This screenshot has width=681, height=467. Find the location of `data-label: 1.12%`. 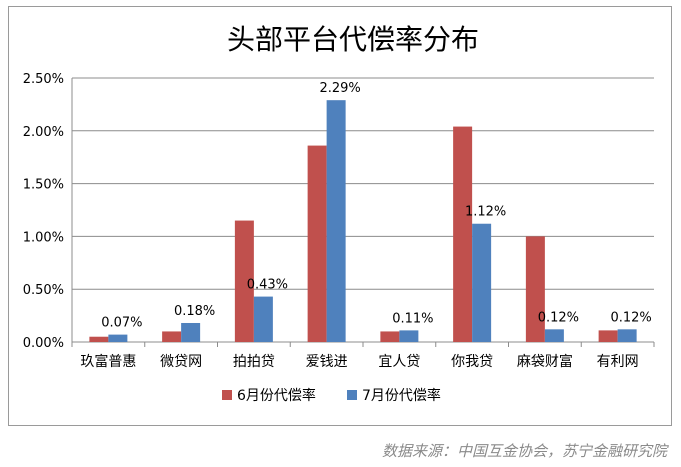

data-label: 1.12% is located at coordinates (485, 212).